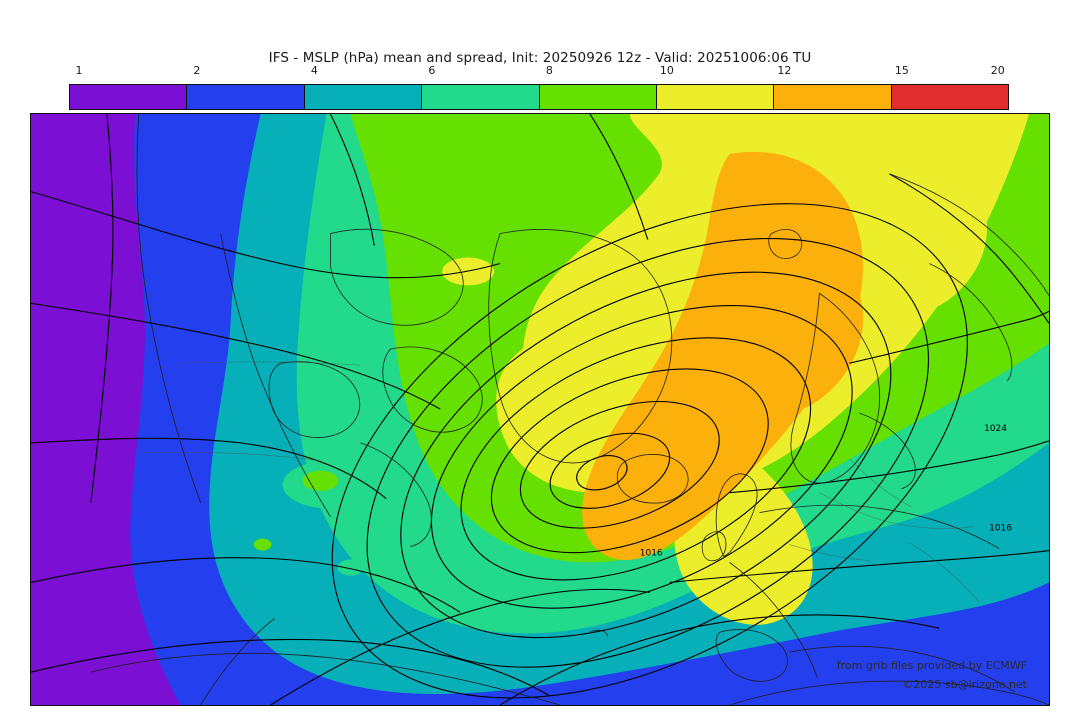 The height and width of the screenshot is (718, 1080). Describe the element at coordinates (432, 70) in the screenshot. I see `colorbar-tick-6: 6` at that location.